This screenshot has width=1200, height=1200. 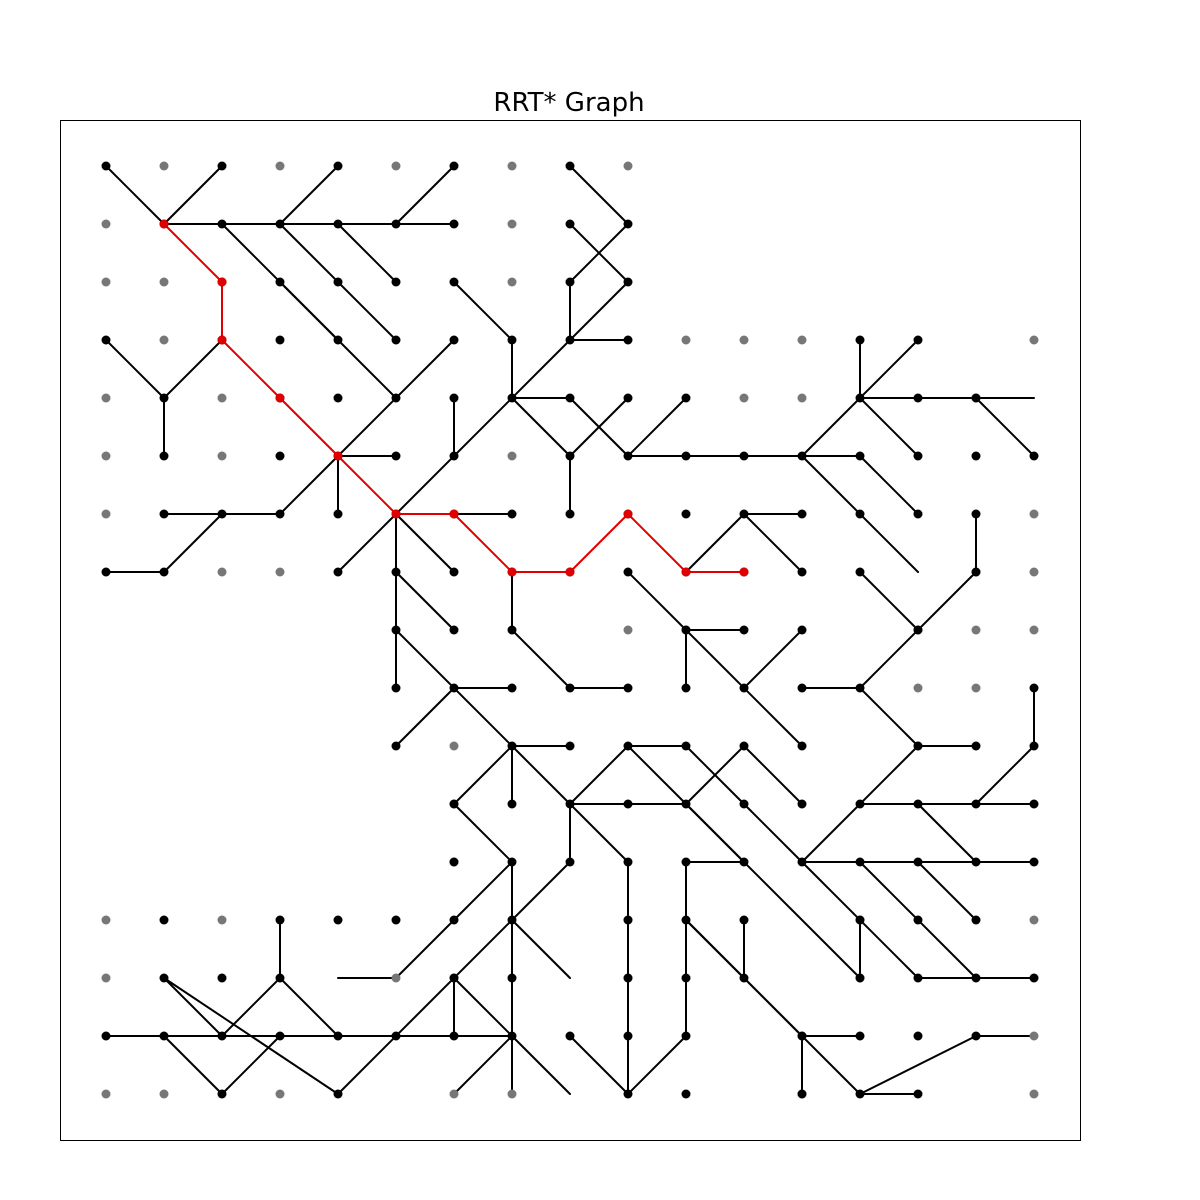 What do you see at coordinates (454, 398) in the screenshot?
I see `solution-path` at bounding box center [454, 398].